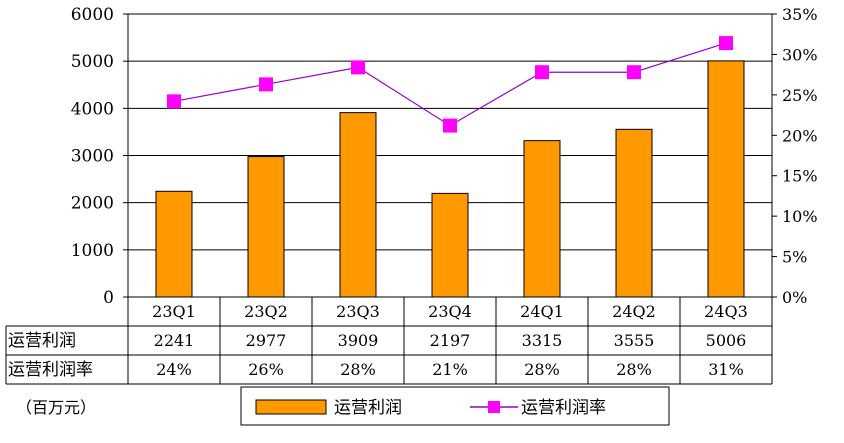 The height and width of the screenshot is (443, 844). I want to click on table-row-label: 运营利润率, so click(50, 370).